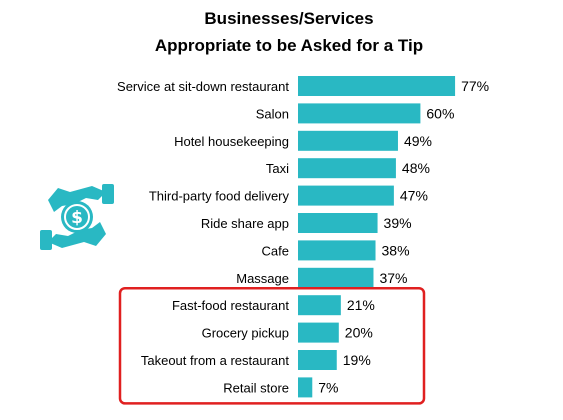 The image size is (563, 420). I want to click on value-label: 39%, so click(398, 223).